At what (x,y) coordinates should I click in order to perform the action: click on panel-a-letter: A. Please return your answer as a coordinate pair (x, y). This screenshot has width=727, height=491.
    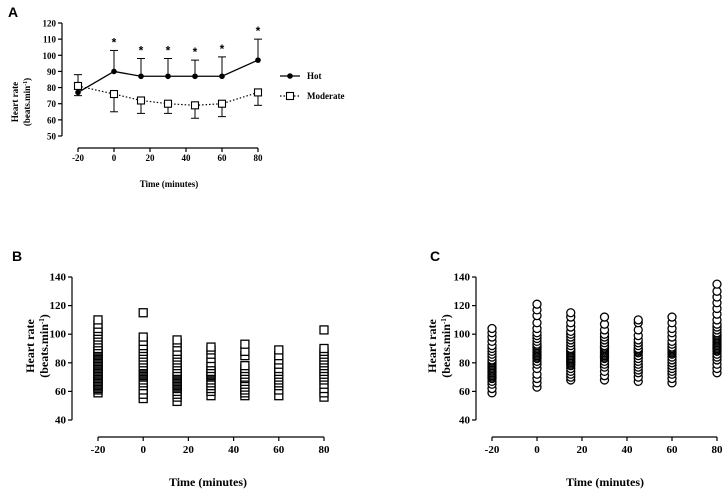
    Looking at the image, I should click on (13, 12).